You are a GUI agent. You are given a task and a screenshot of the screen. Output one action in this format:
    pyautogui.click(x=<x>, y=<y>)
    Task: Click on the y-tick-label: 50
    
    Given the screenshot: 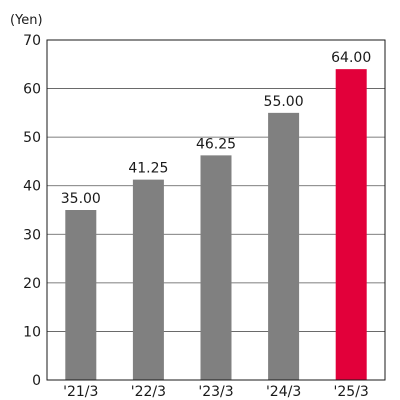 What is the action you would take?
    pyautogui.click(x=32, y=138)
    